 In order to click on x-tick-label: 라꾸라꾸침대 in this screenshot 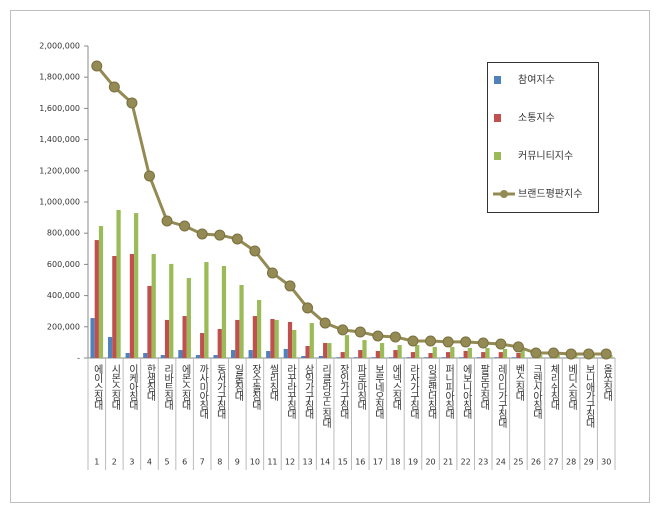, I will do `click(291, 392)`.